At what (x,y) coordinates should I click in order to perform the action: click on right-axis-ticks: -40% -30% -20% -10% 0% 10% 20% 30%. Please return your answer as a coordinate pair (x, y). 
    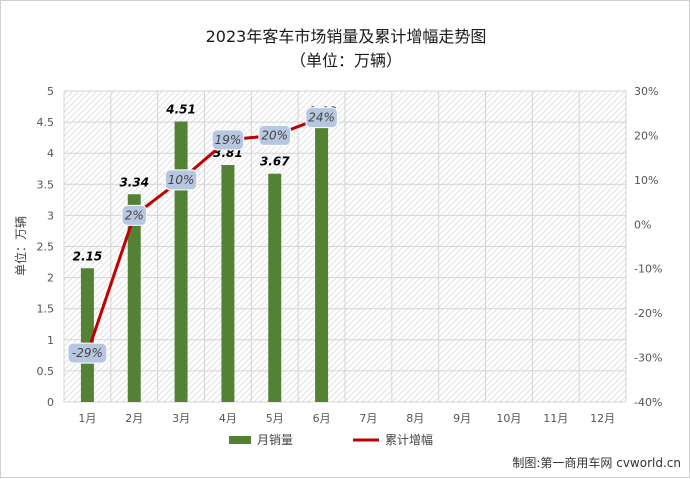
    Looking at the image, I should click on (648, 247).